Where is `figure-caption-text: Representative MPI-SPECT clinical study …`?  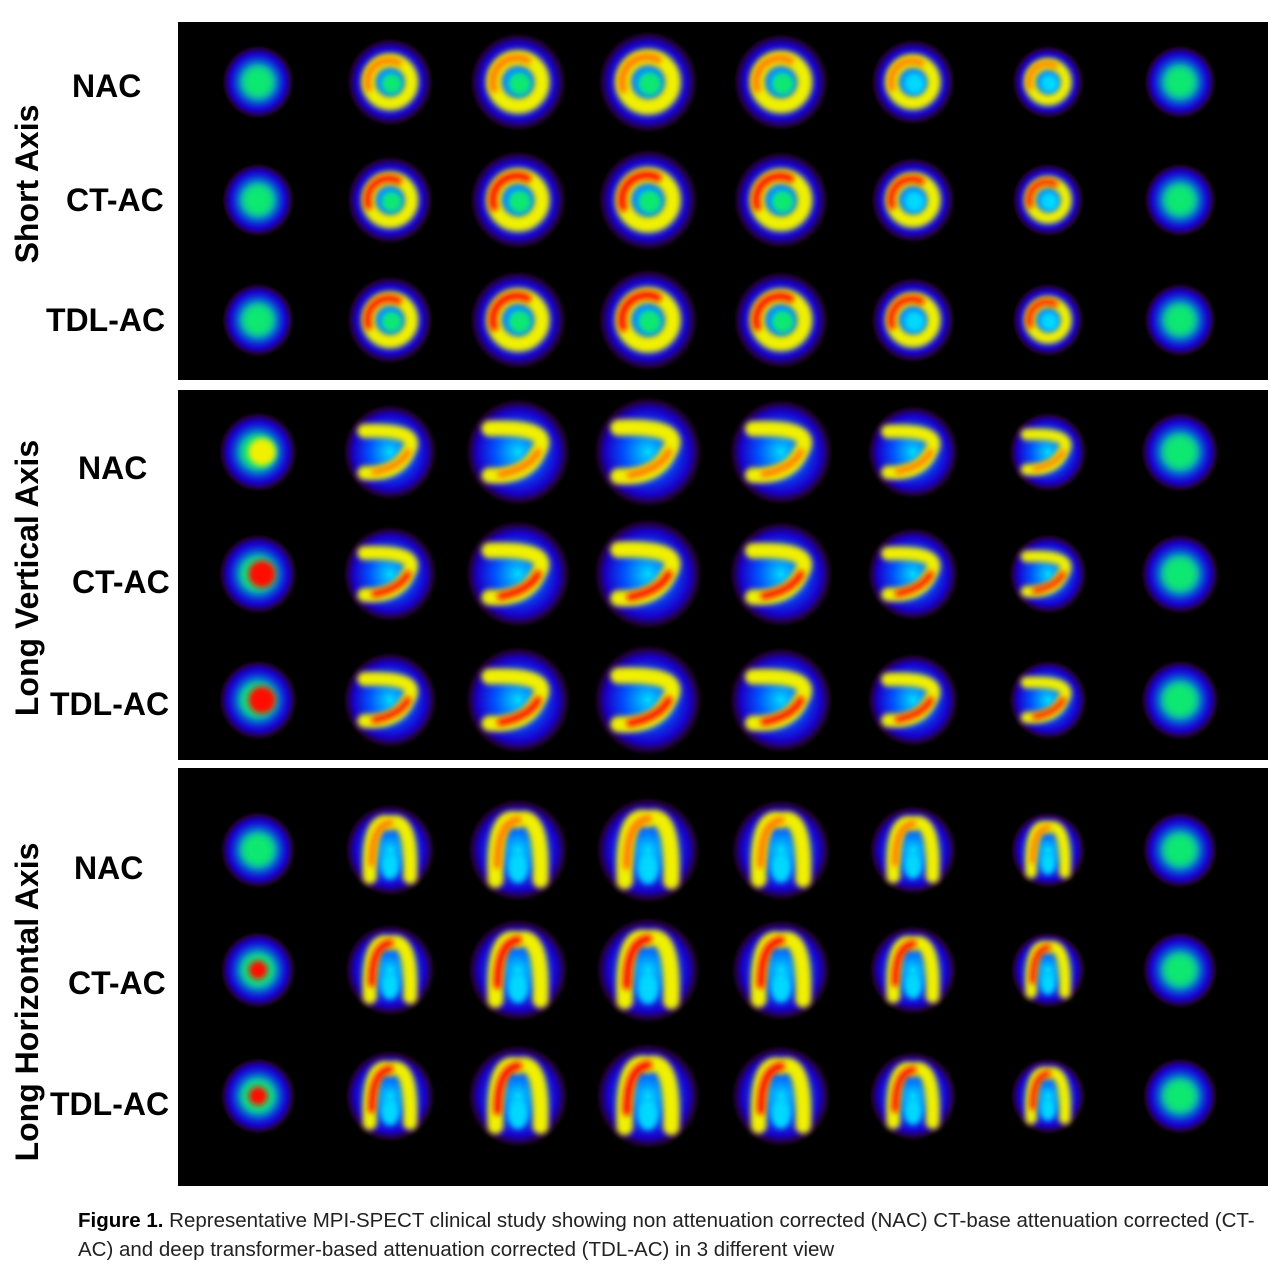
figure-caption-text: Representative MPI-SPECT clinical study … is located at coordinates (666, 1235).